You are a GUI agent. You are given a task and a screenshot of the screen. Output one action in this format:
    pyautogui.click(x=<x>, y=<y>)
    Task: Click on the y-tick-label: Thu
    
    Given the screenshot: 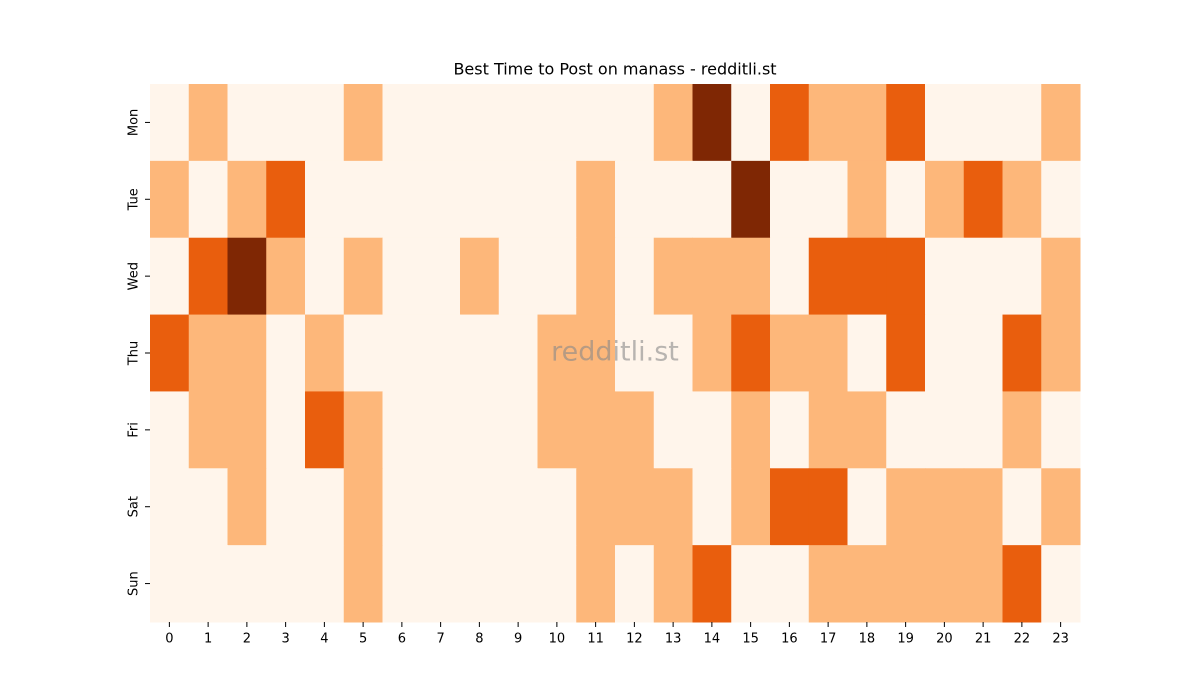 What is the action you would take?
    pyautogui.click(x=134, y=353)
    